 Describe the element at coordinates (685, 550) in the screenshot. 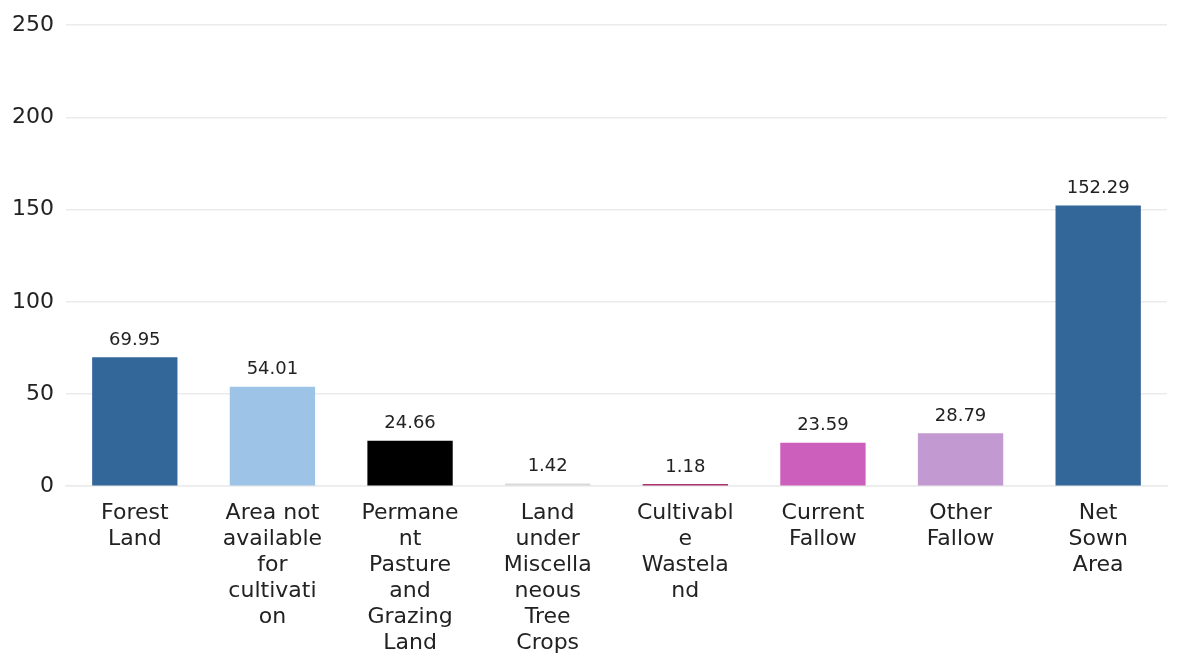

I see `x-tick-label: Cultivable Wasteland` at that location.